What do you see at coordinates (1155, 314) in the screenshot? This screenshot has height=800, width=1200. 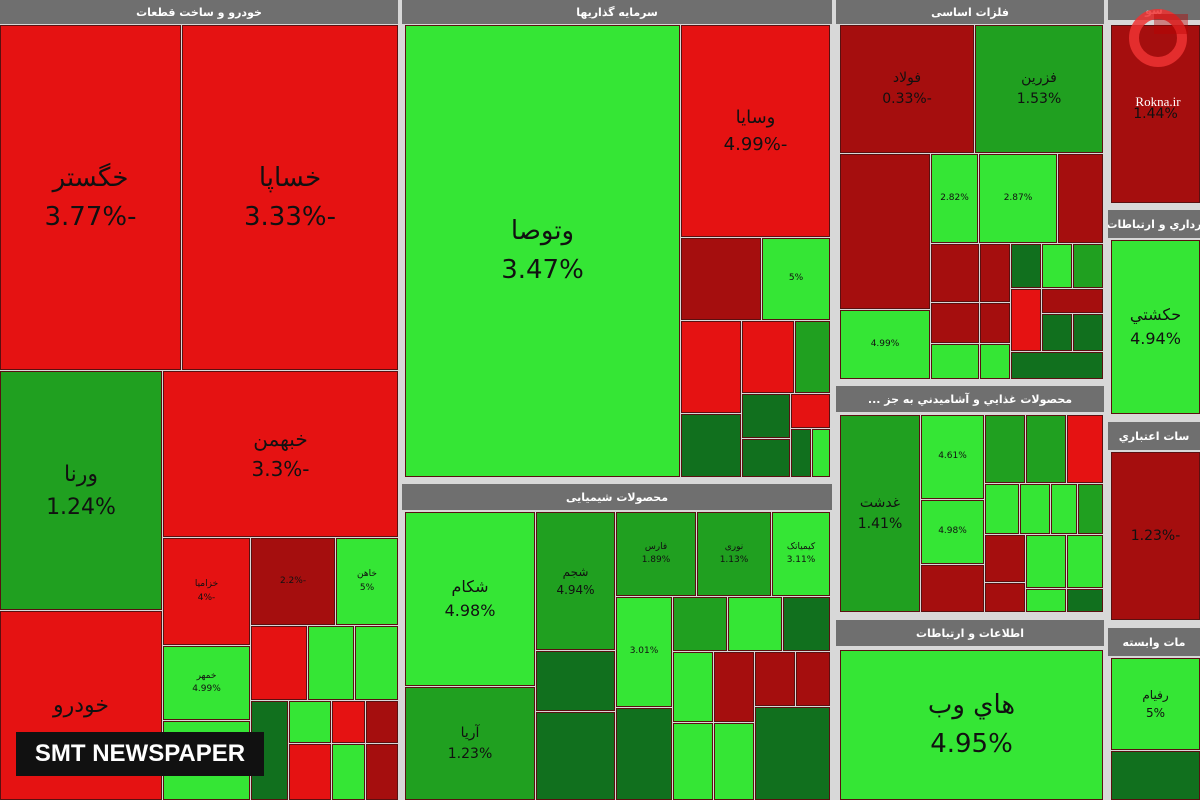 I see `tile-name: حکشتي` at bounding box center [1155, 314].